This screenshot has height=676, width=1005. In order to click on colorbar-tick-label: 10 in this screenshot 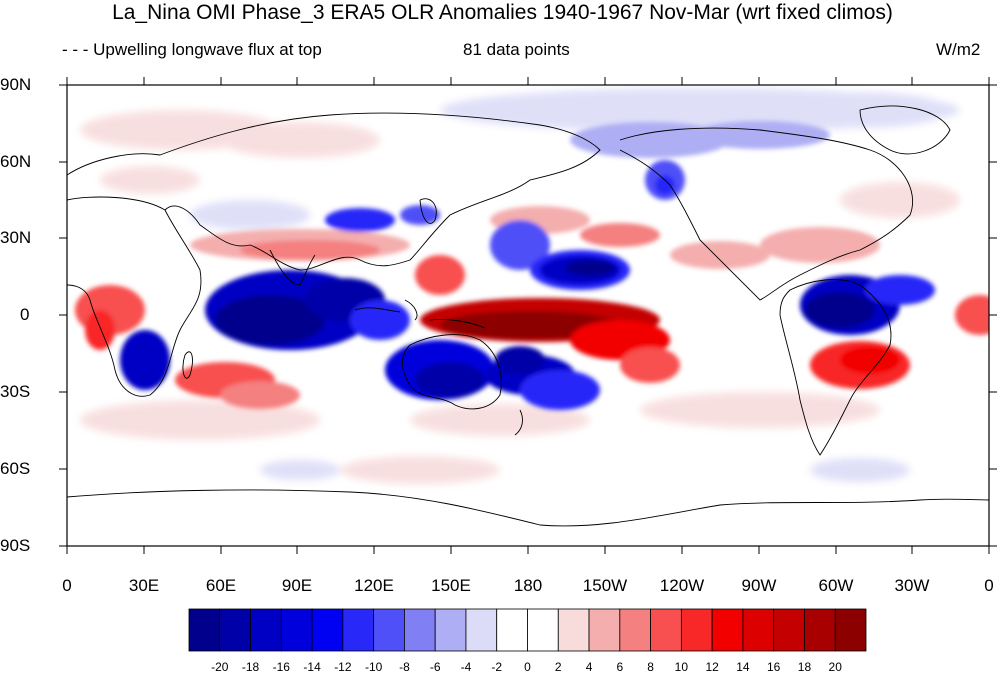, I will do `click(681, 667)`.